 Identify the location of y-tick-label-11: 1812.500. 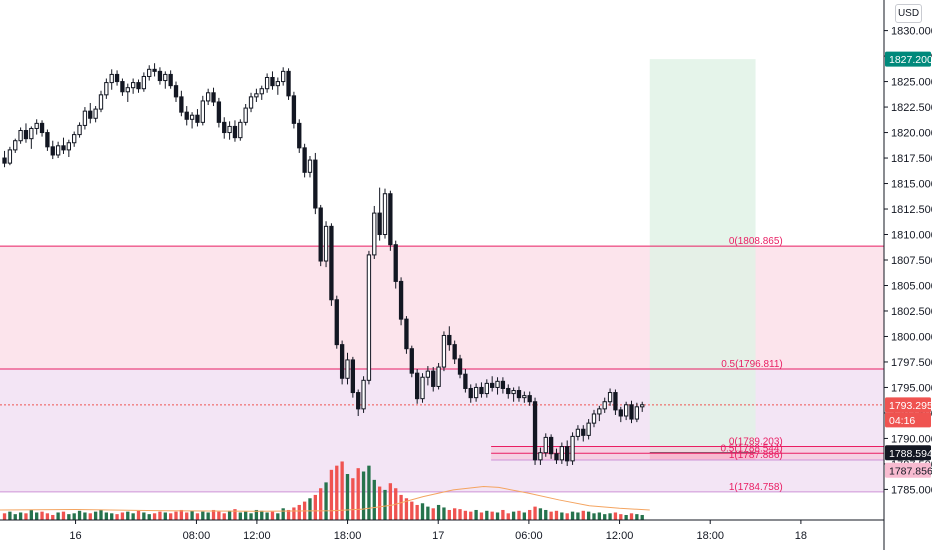
(911, 210).